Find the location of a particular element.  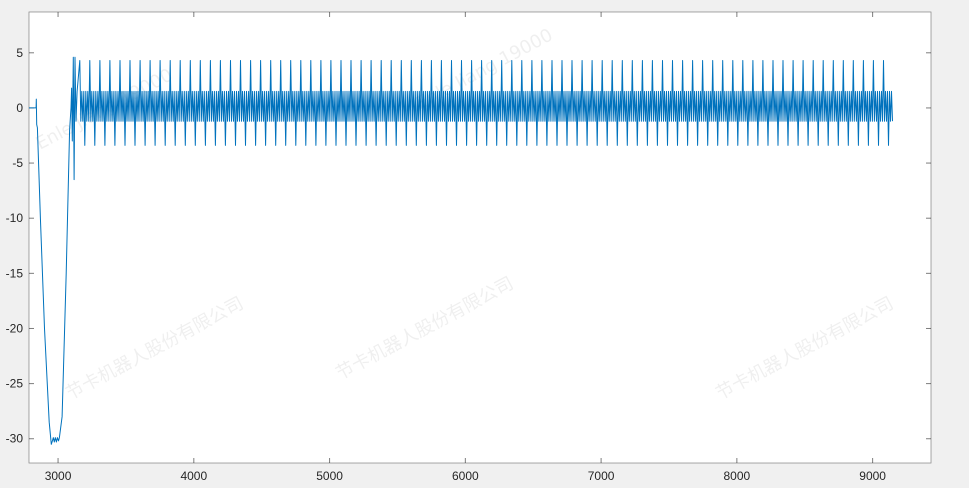

y-tick-label: -25 is located at coordinates (15, 384).